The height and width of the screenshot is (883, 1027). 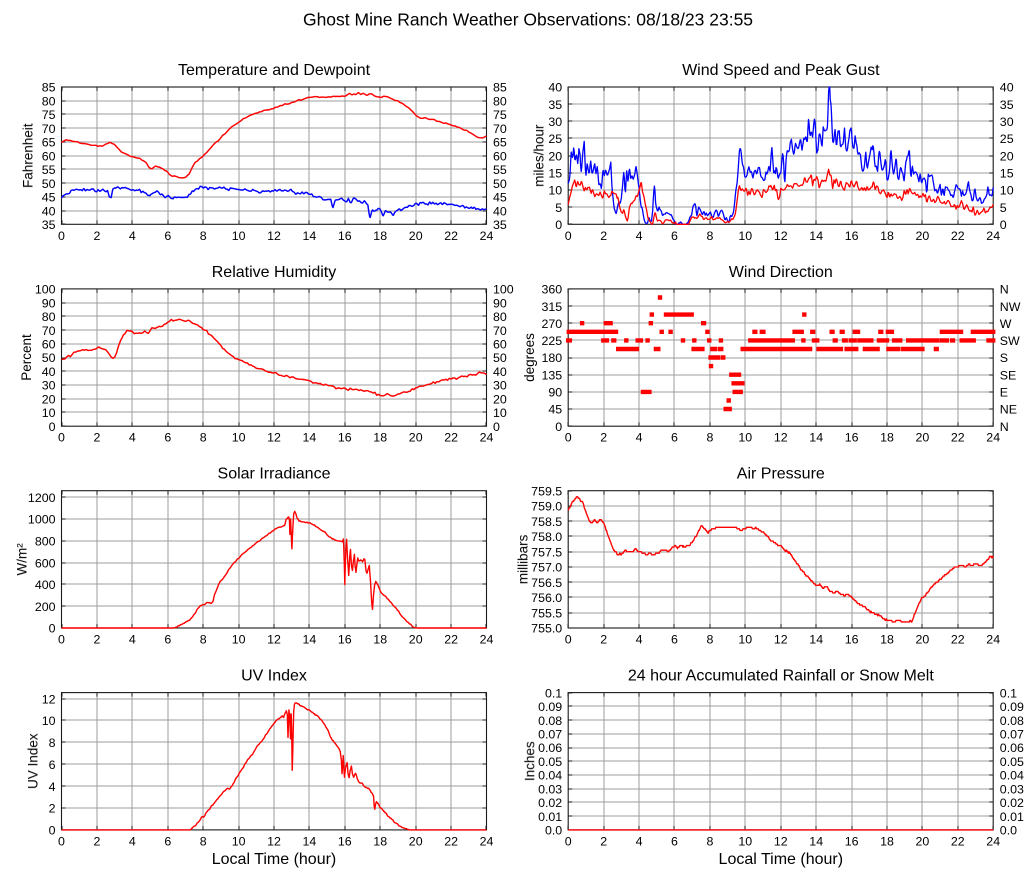 I want to click on svg-text: degrees, so click(x=529, y=357).